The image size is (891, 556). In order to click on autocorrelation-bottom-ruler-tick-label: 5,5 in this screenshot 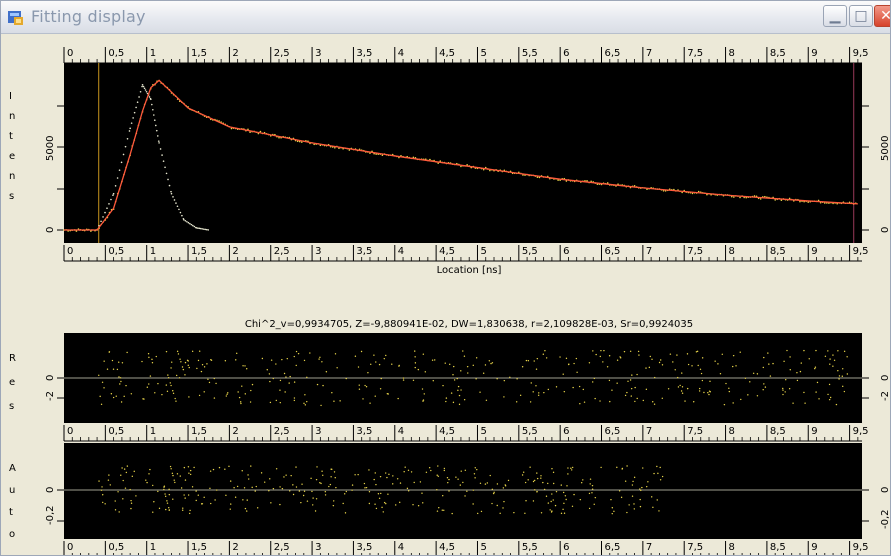, I will do `click(530, 547)`.